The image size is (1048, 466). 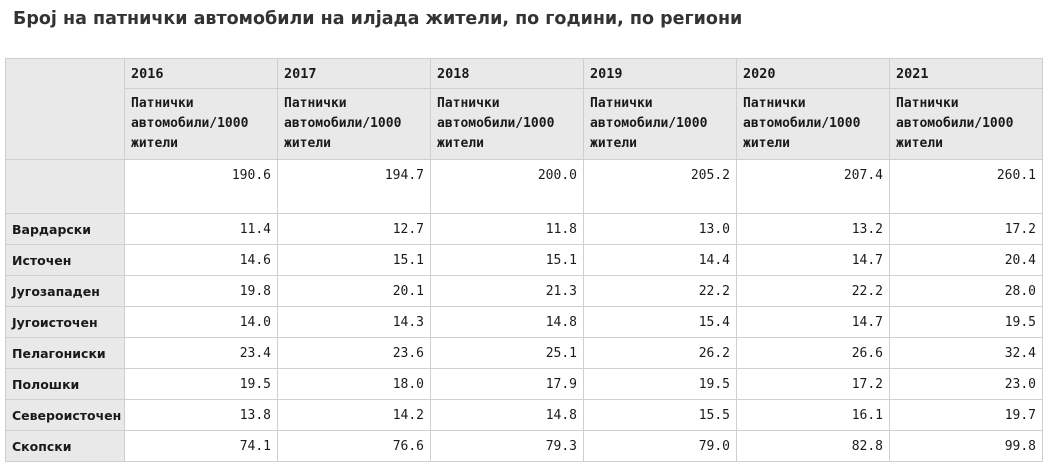 What do you see at coordinates (660, 415) in the screenshot?
I see `table-cell: 15.5` at bounding box center [660, 415].